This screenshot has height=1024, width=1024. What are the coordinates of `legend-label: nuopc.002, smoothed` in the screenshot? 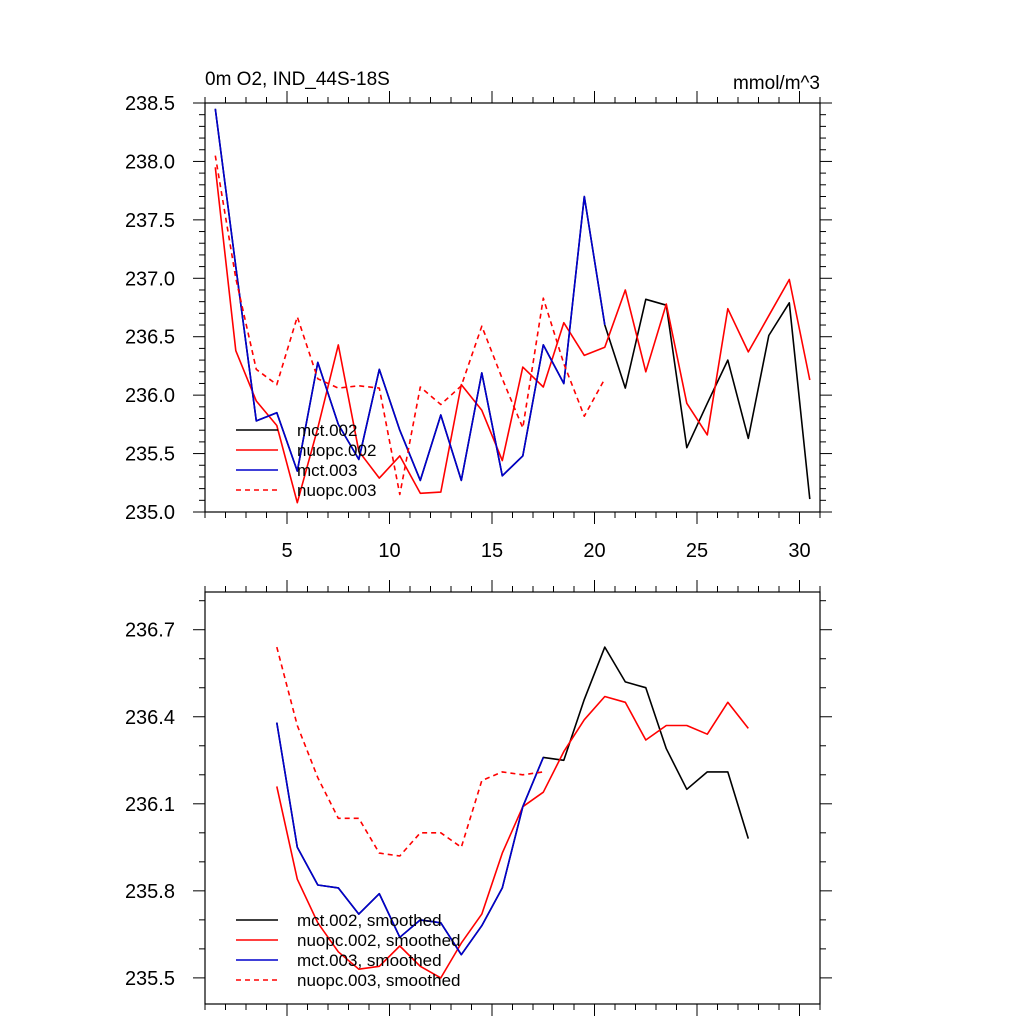 It's located at (379, 940).